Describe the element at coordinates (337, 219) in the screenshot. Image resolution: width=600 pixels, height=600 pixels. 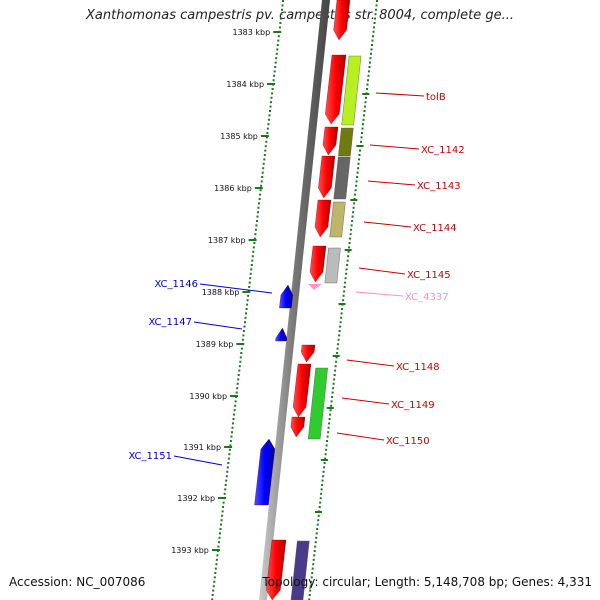
I see `cog-bar-xc1144` at that location.